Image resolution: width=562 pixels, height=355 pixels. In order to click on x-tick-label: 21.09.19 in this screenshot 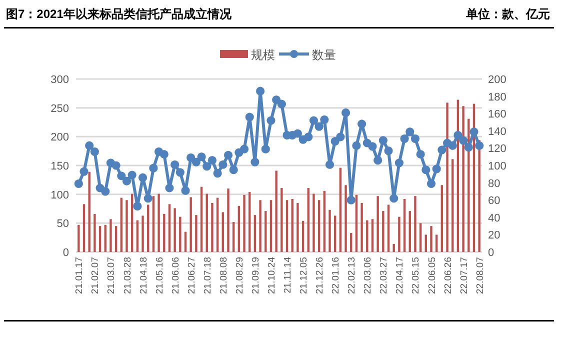, I will do `click(256, 275)`.